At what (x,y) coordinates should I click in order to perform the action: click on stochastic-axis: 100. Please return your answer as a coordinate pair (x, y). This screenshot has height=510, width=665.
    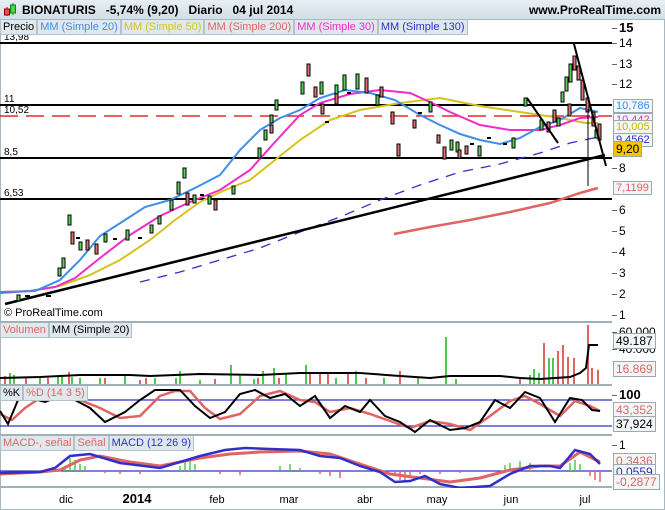
    Looking at the image, I should click on (638, 411).